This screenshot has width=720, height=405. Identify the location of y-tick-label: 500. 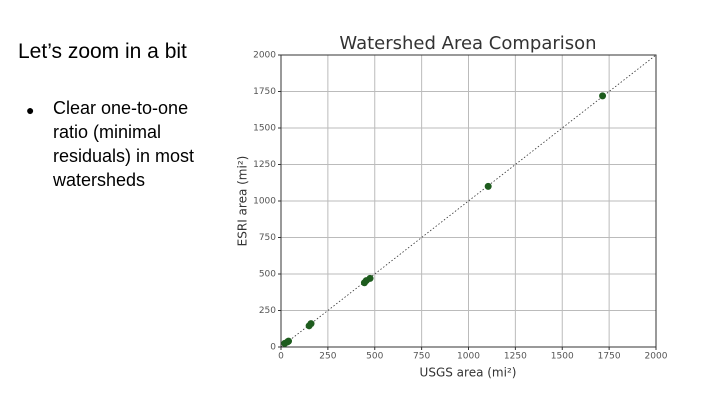
(267, 275).